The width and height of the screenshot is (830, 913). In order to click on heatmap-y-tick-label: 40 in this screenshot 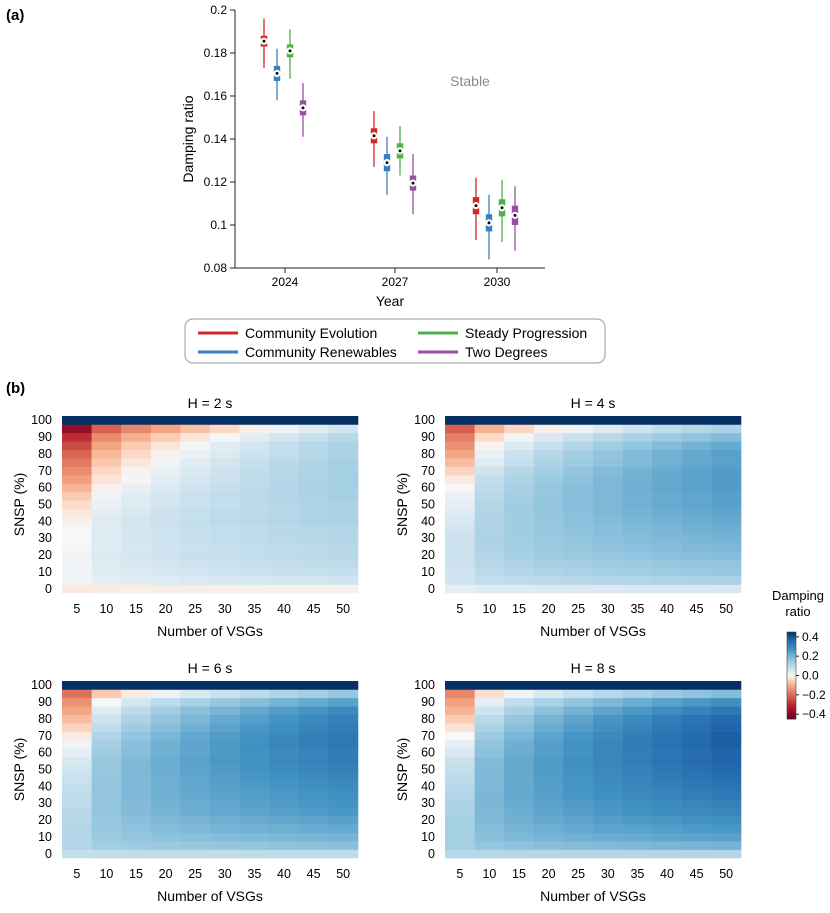, I will do `click(428, 786)`.